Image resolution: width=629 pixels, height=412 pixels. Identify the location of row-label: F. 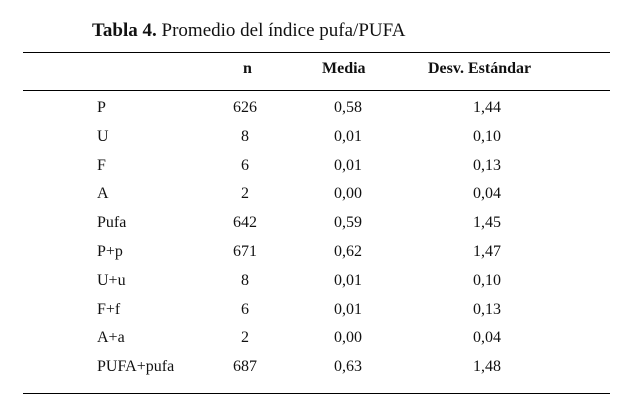
(101, 165).